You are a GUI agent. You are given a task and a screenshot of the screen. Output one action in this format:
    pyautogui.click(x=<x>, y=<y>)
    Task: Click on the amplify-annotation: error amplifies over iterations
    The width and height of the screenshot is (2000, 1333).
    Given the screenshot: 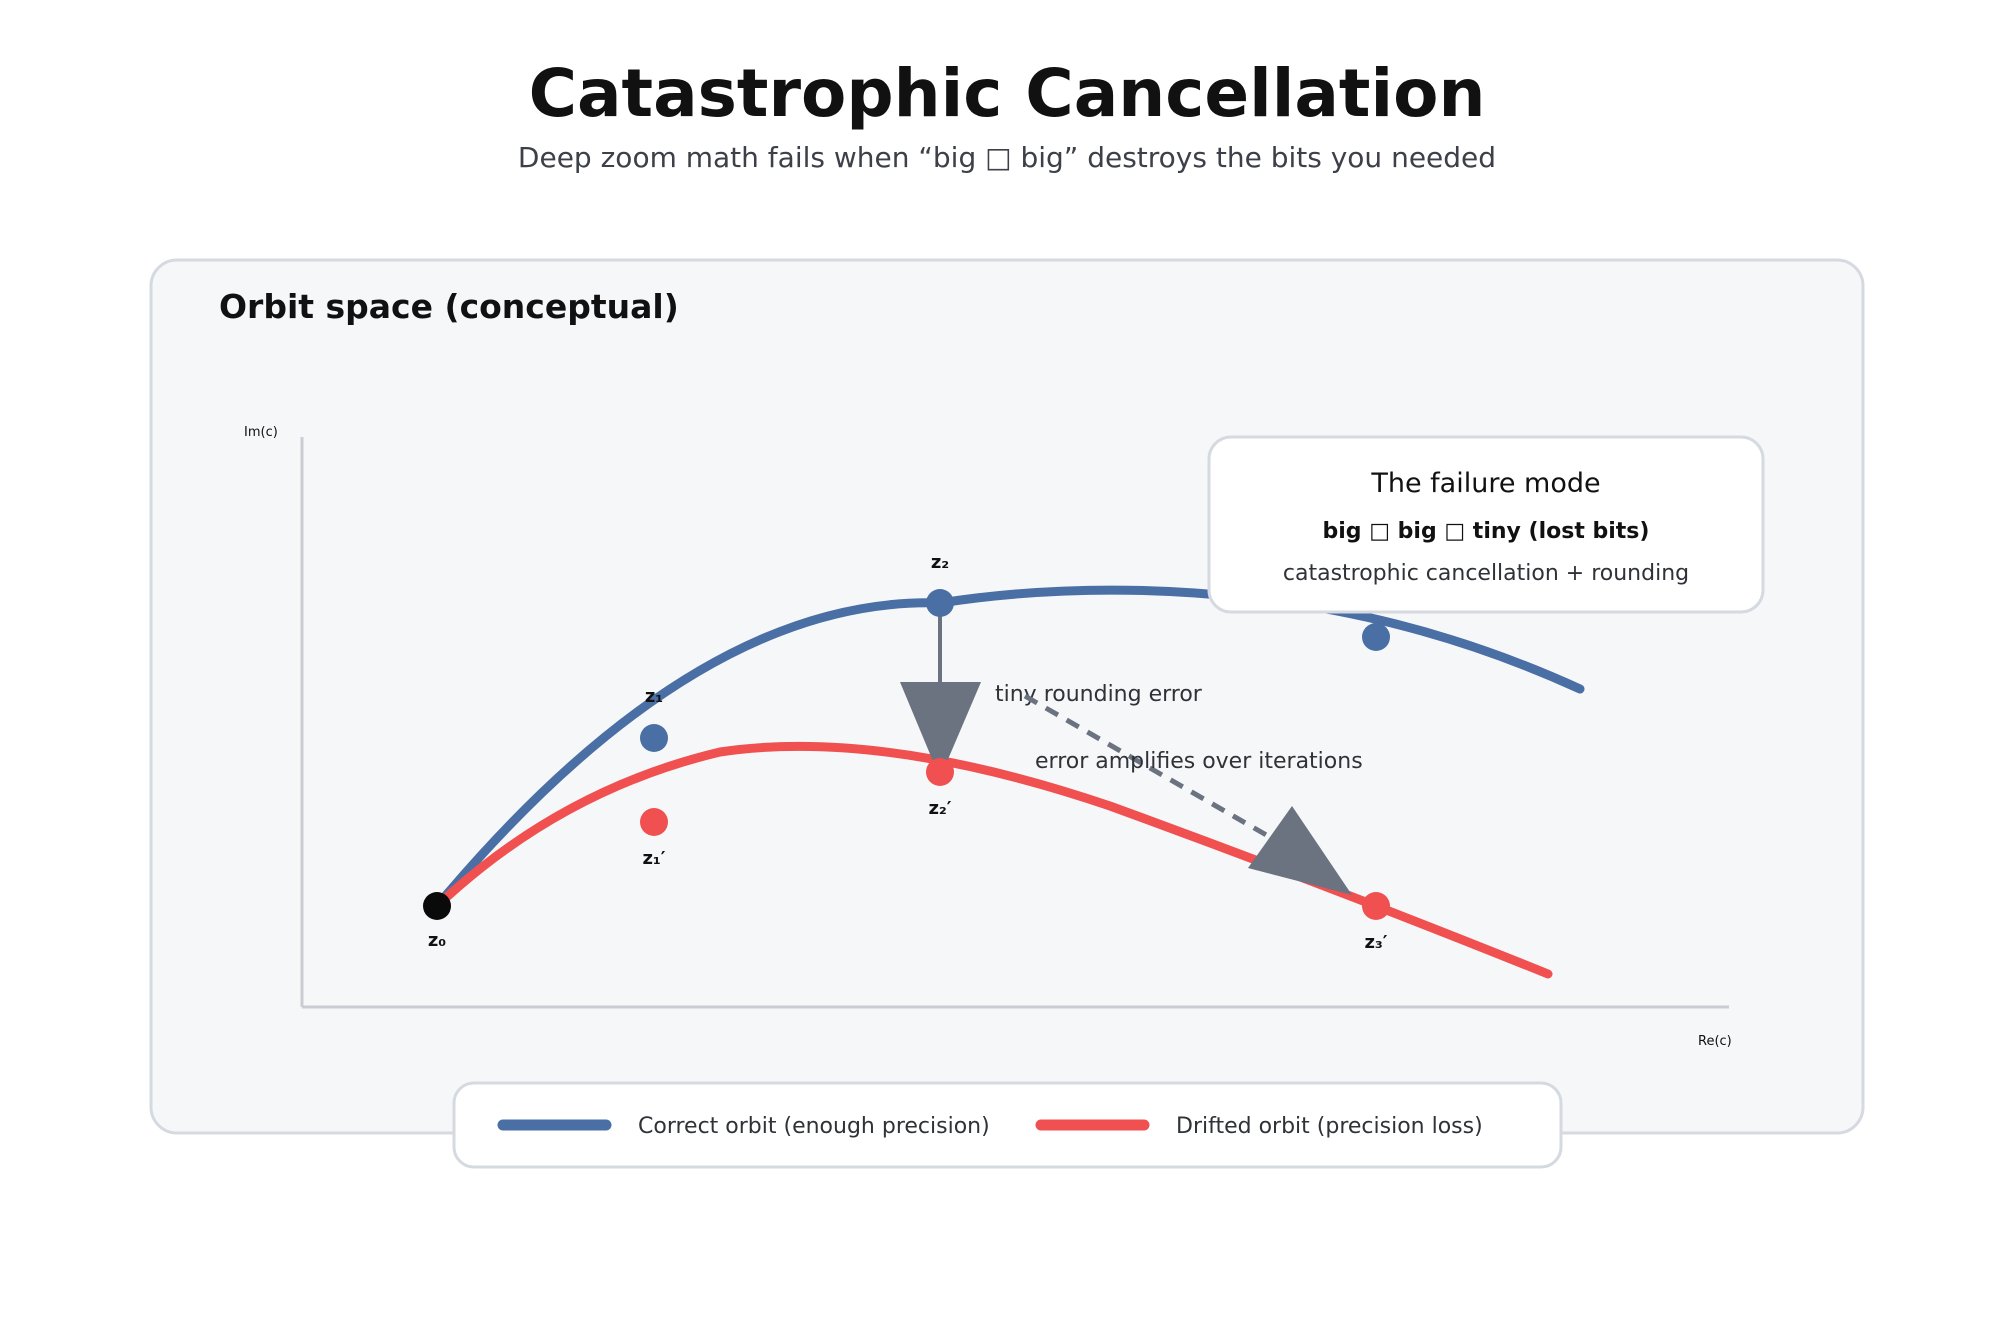 What is the action you would take?
    pyautogui.click(x=1199, y=761)
    